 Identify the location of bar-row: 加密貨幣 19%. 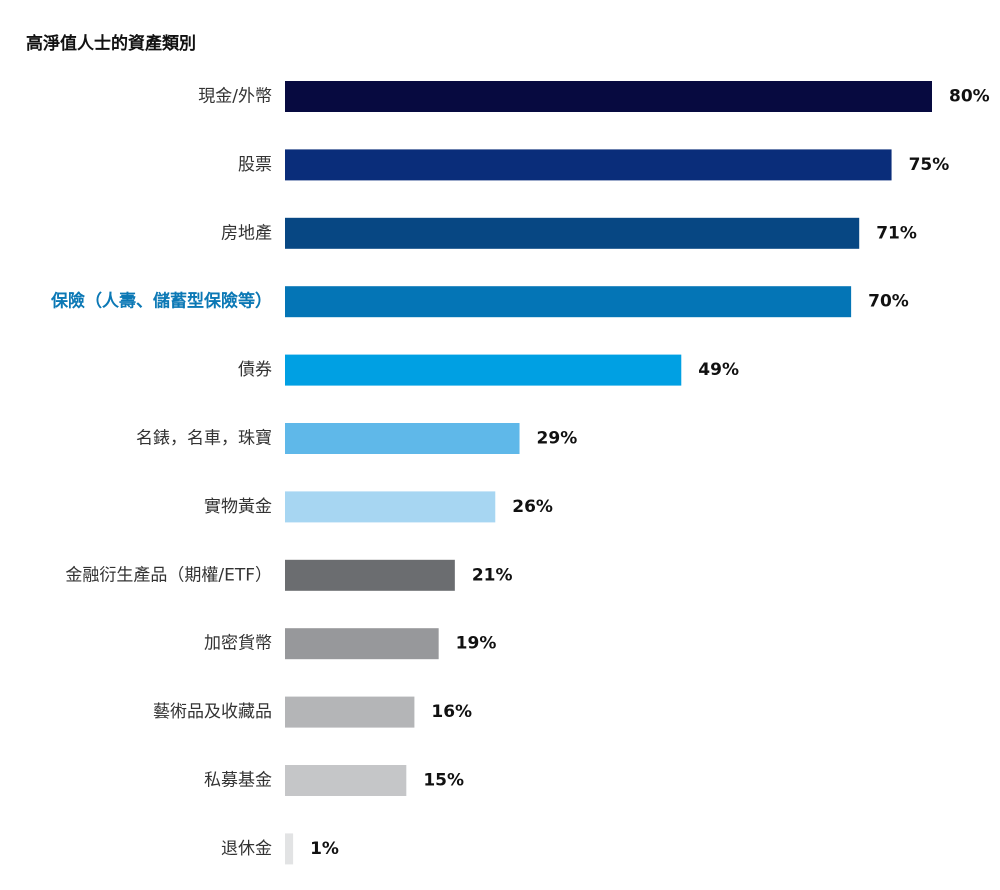
(350, 644).